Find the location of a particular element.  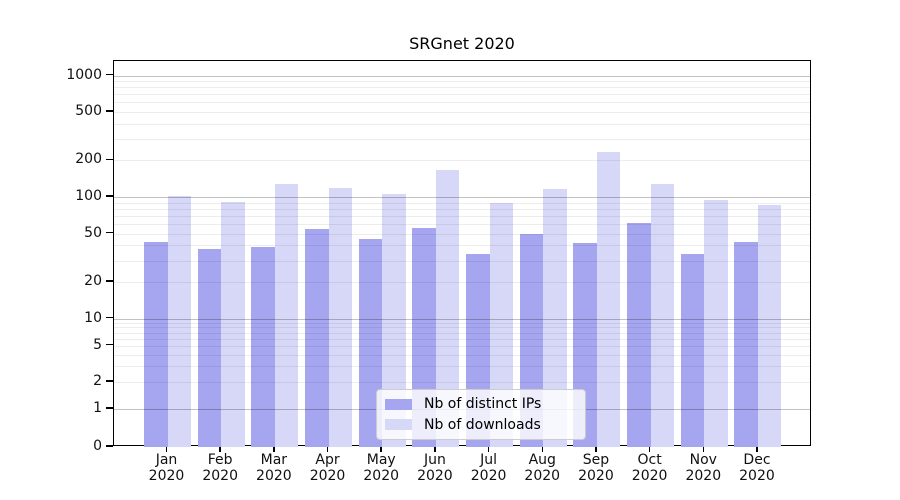

x-tick-mark-mar is located at coordinates (274, 449).